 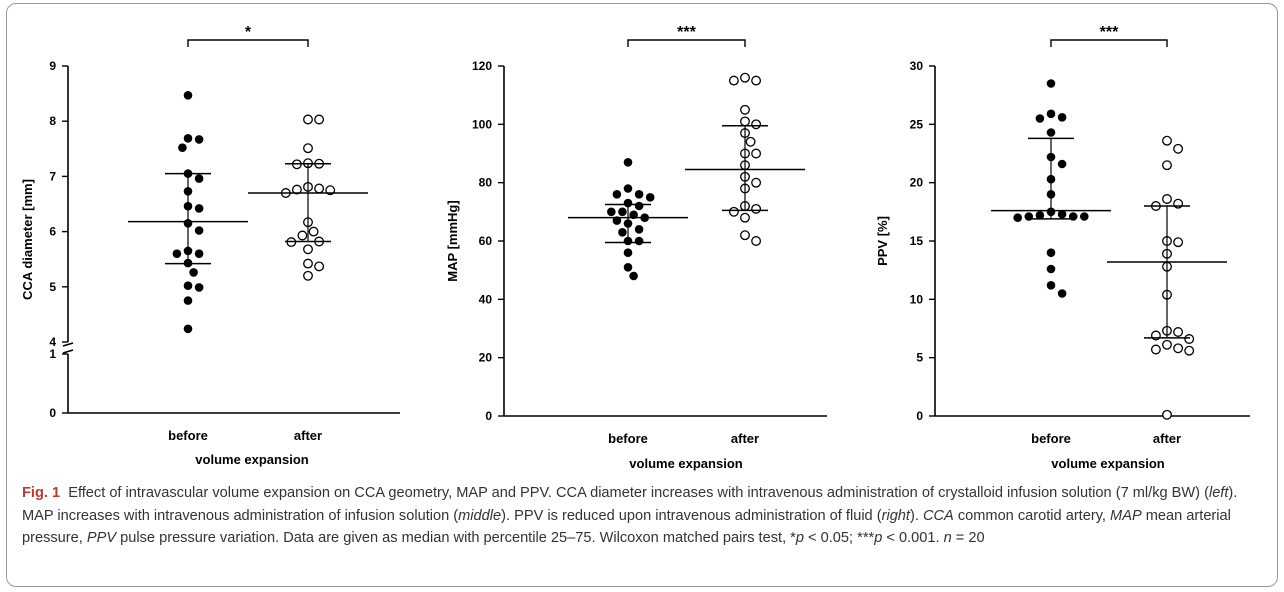 I want to click on y-tick-label: 30, so click(x=917, y=66).